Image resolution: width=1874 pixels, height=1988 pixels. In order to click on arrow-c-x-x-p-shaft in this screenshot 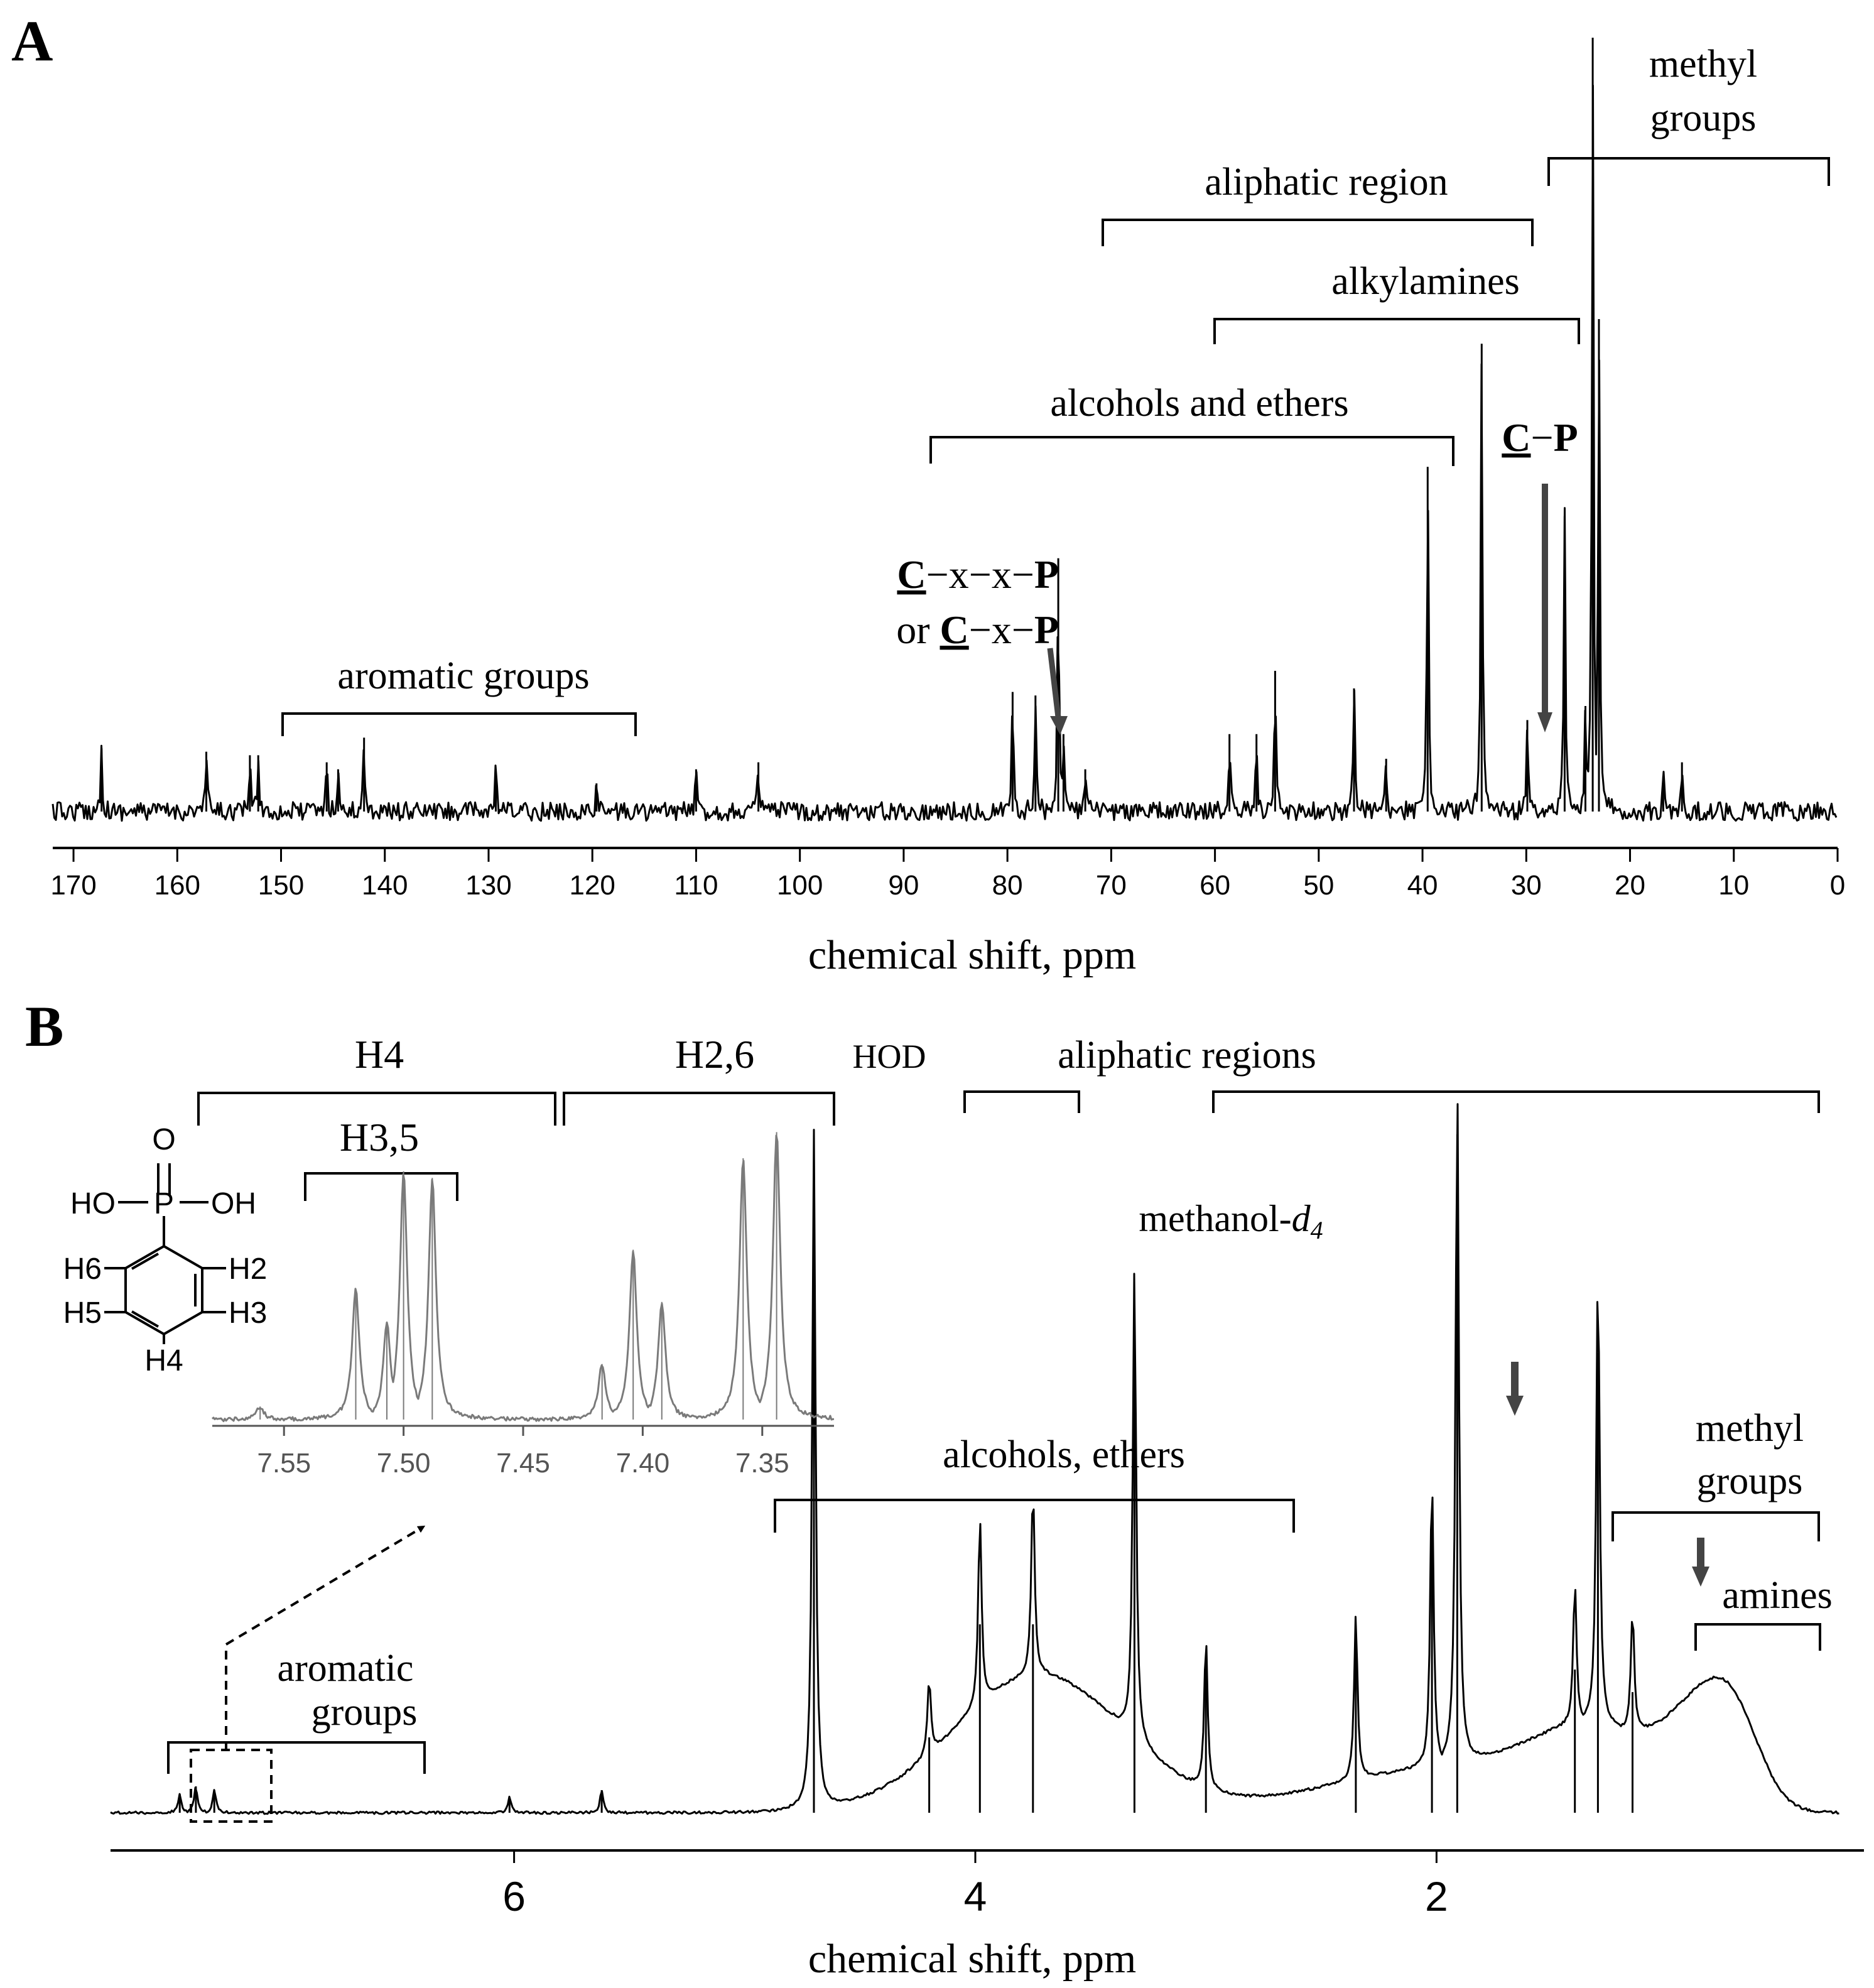, I will do `click(1054, 685)`.